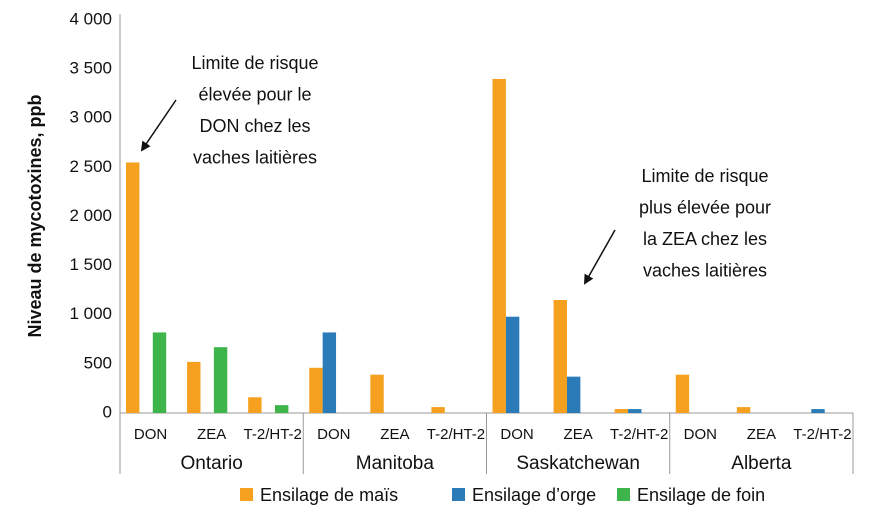  I want to click on y-tick-label: 2 500, so click(90, 166).